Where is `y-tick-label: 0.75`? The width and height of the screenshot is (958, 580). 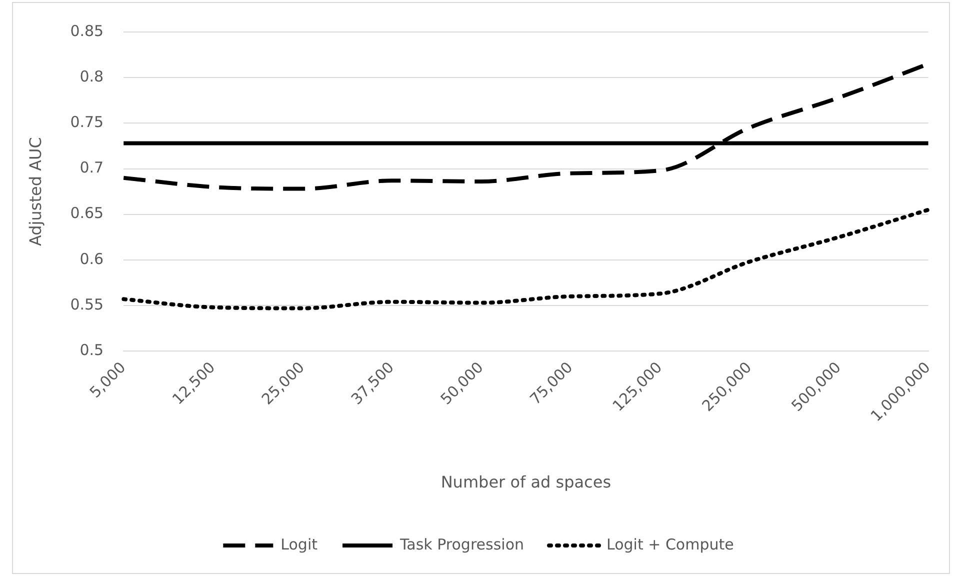 y-tick-label: 0.75 is located at coordinates (87, 122).